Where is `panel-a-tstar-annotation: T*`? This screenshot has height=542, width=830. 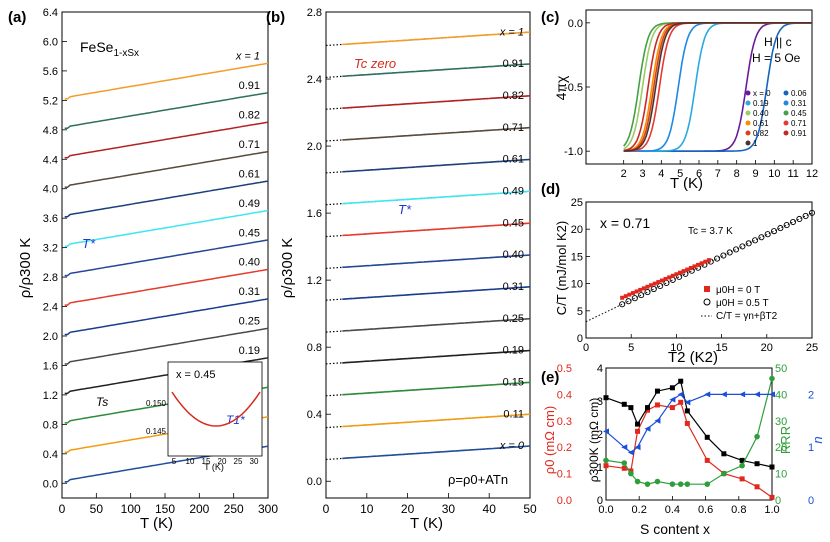
panel-a-tstar-annotation: T* is located at coordinates (89, 243).